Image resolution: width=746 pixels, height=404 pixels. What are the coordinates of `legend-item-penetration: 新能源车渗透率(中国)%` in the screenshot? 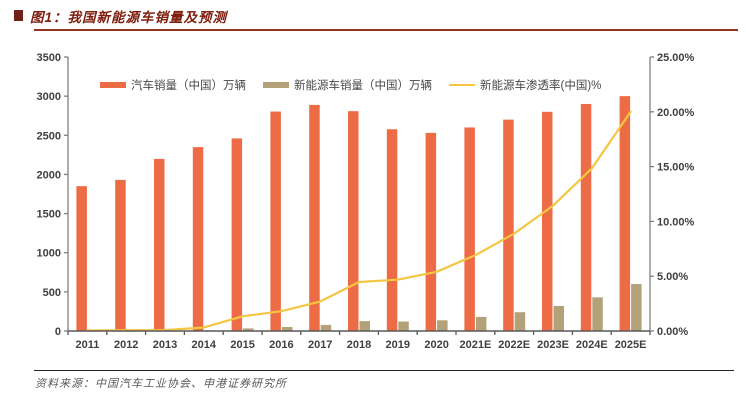 It's located at (525, 85).